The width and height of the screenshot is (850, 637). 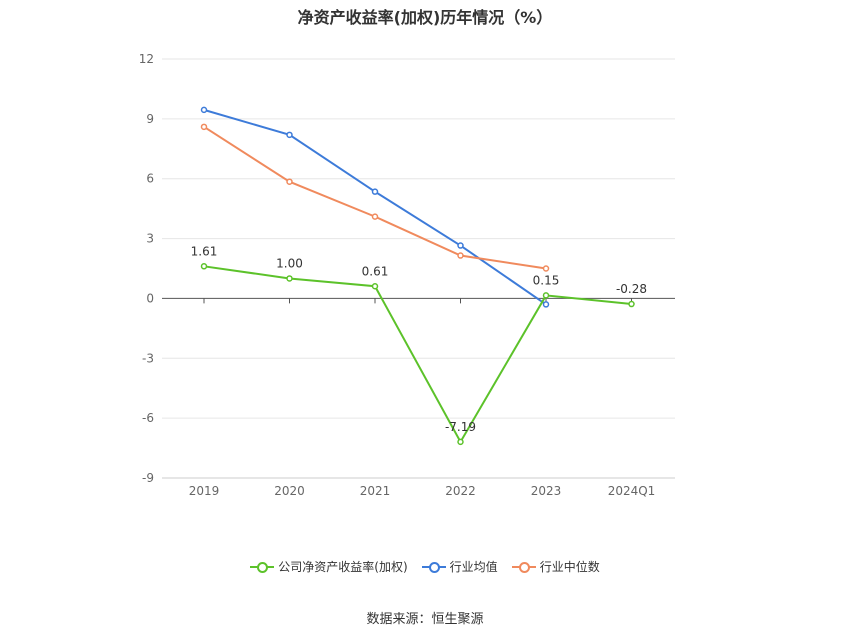 What do you see at coordinates (375, 271) in the screenshot?
I see `data-label: 0.61` at bounding box center [375, 271].